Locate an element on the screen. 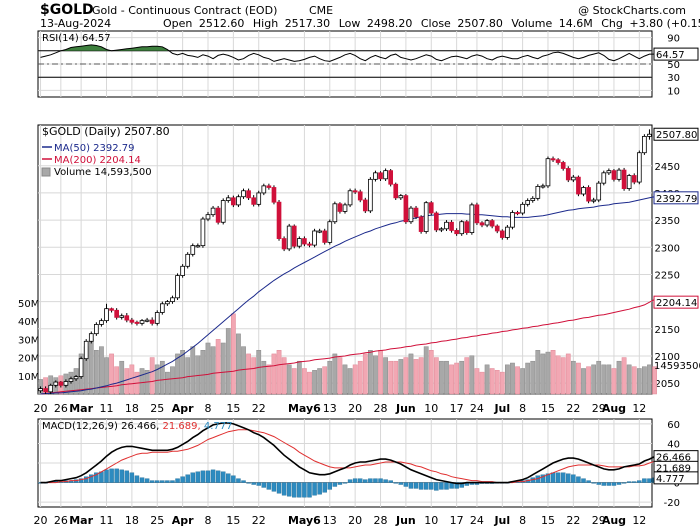  chart-name: Gold - Continuous Contract (EOD) is located at coordinates (184, 10).